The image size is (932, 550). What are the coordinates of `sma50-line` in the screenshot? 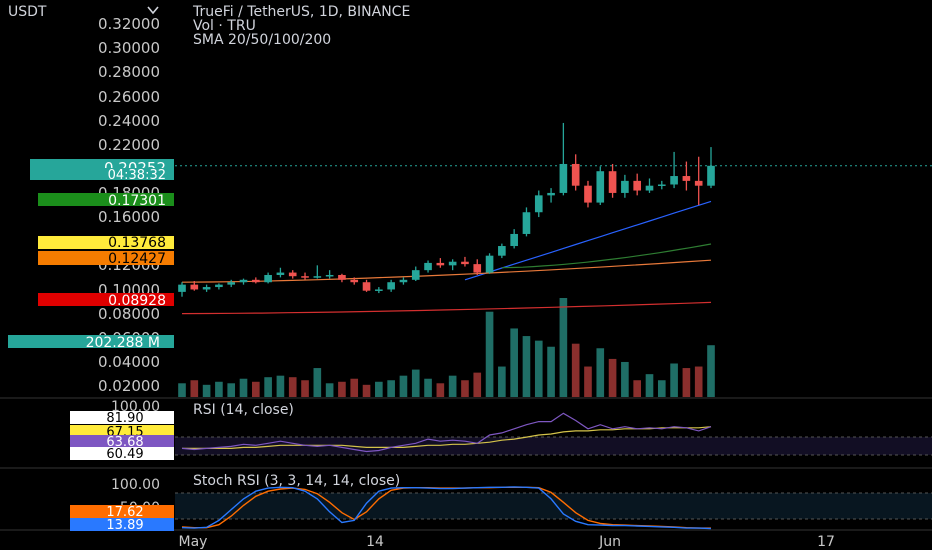 It's located at (606, 256).